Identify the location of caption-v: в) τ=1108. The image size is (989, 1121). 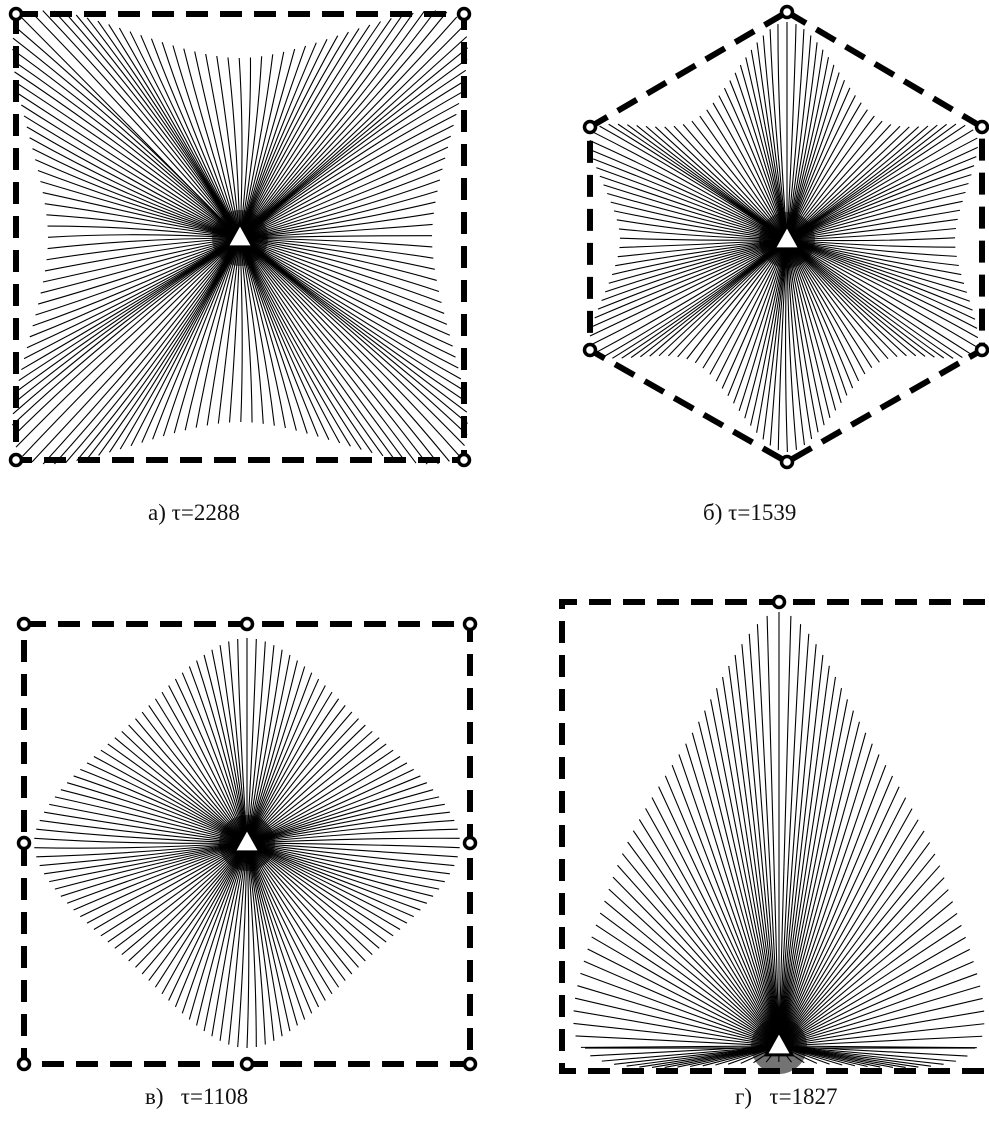
(196, 1097).